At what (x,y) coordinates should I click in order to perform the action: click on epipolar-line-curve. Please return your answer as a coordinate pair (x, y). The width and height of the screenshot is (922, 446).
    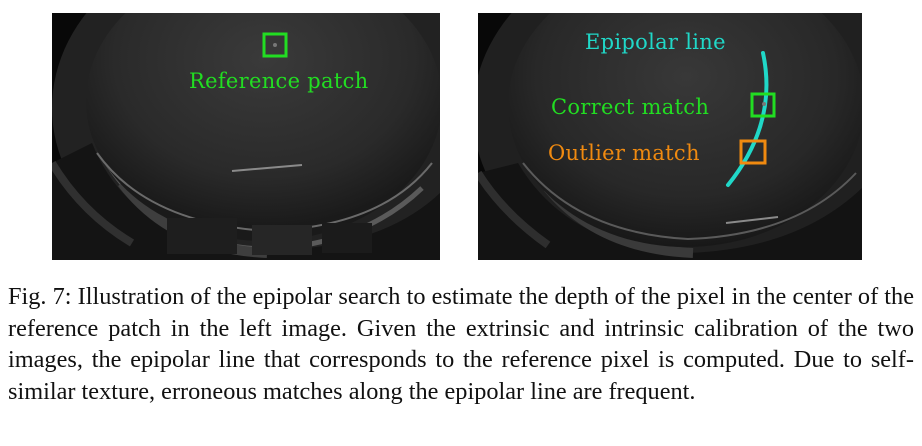
    Looking at the image, I should click on (747, 119).